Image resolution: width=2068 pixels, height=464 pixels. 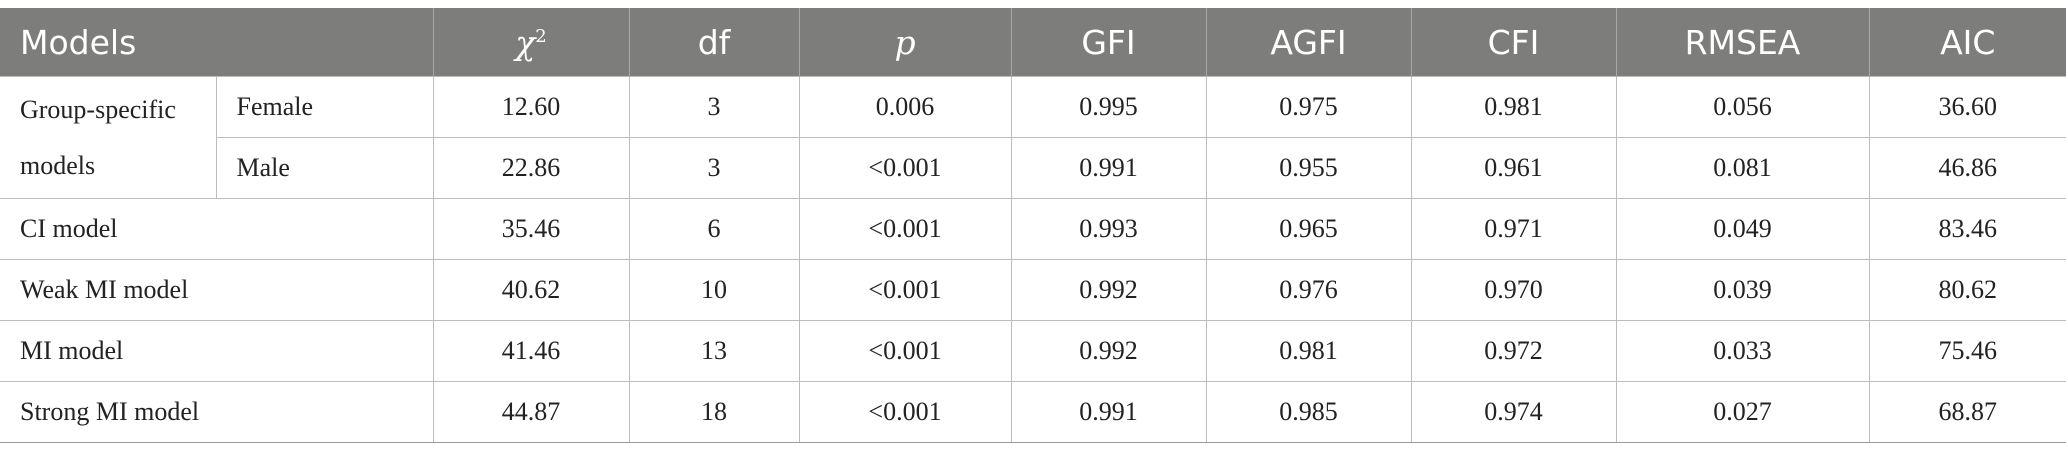 I want to click on header-chi-square: χ2, so click(x=530, y=42).